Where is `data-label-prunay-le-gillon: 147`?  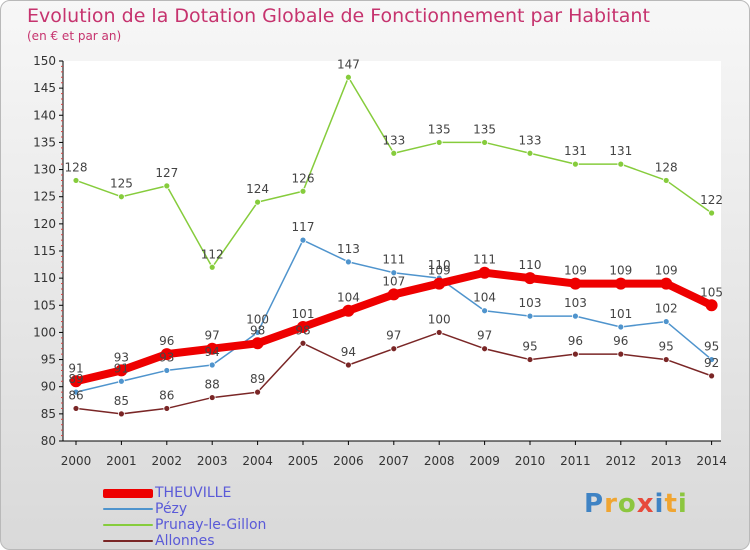
data-label-prunay-le-gillon: 147 is located at coordinates (348, 64).